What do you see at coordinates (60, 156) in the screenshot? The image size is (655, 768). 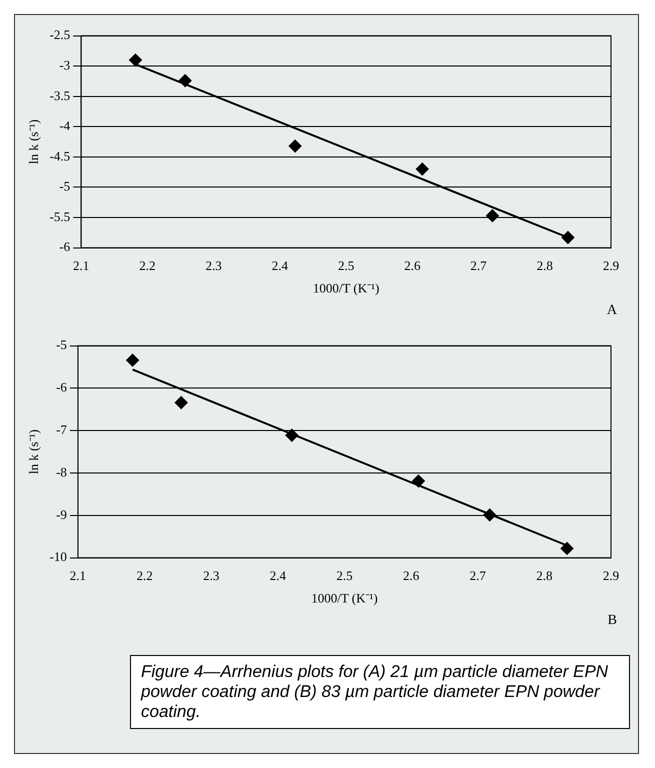 I see `y-tick-label: -4.5` at bounding box center [60, 156].